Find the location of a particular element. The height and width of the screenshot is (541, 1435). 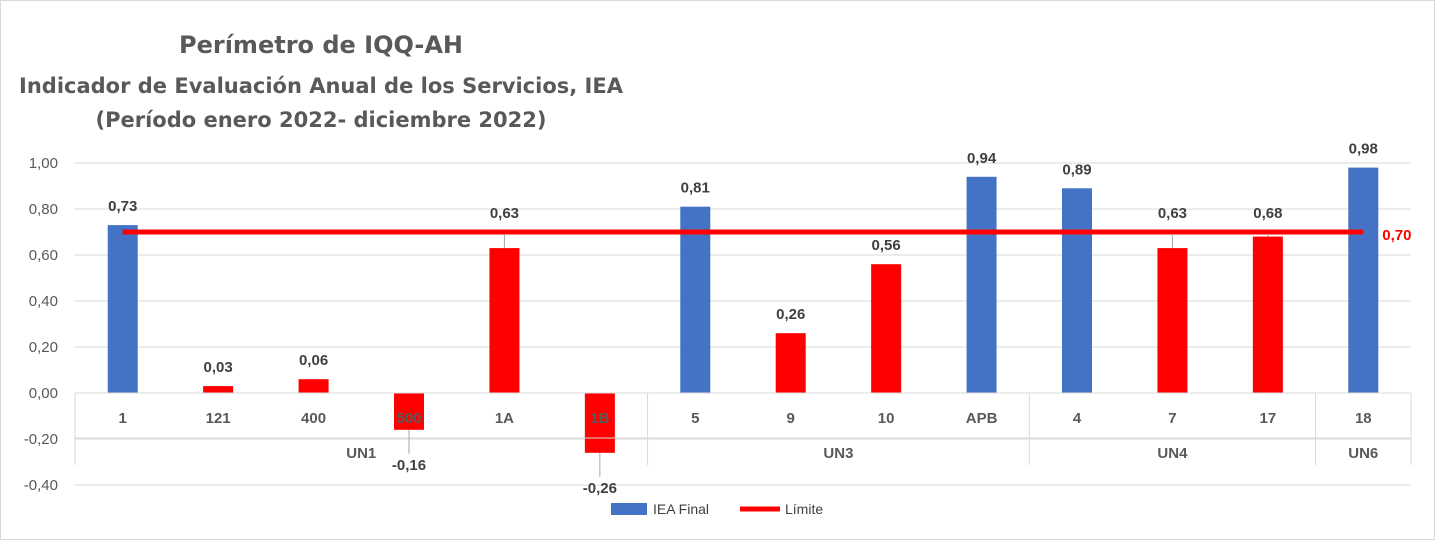

y-tick-label: 0,00 is located at coordinates (43, 393).